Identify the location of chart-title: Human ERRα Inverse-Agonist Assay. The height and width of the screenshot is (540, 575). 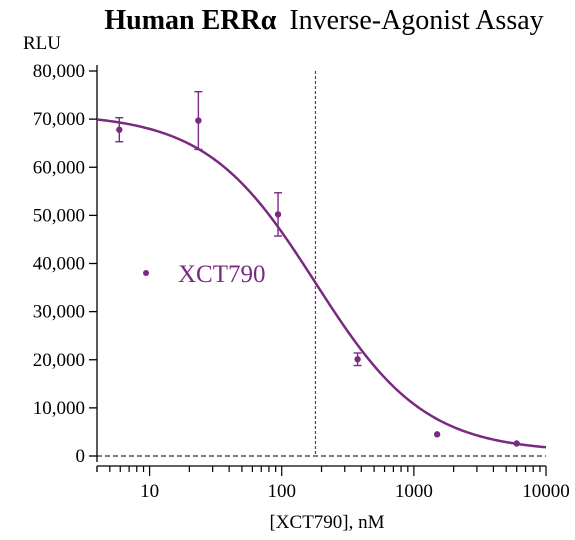
(323, 20).